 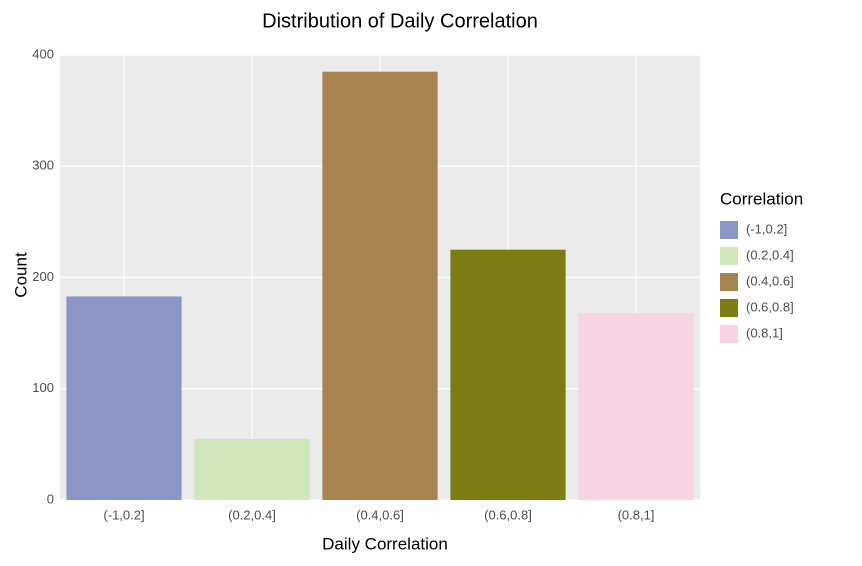 I want to click on legend-label: (0.4,0.6], so click(x=770, y=280).